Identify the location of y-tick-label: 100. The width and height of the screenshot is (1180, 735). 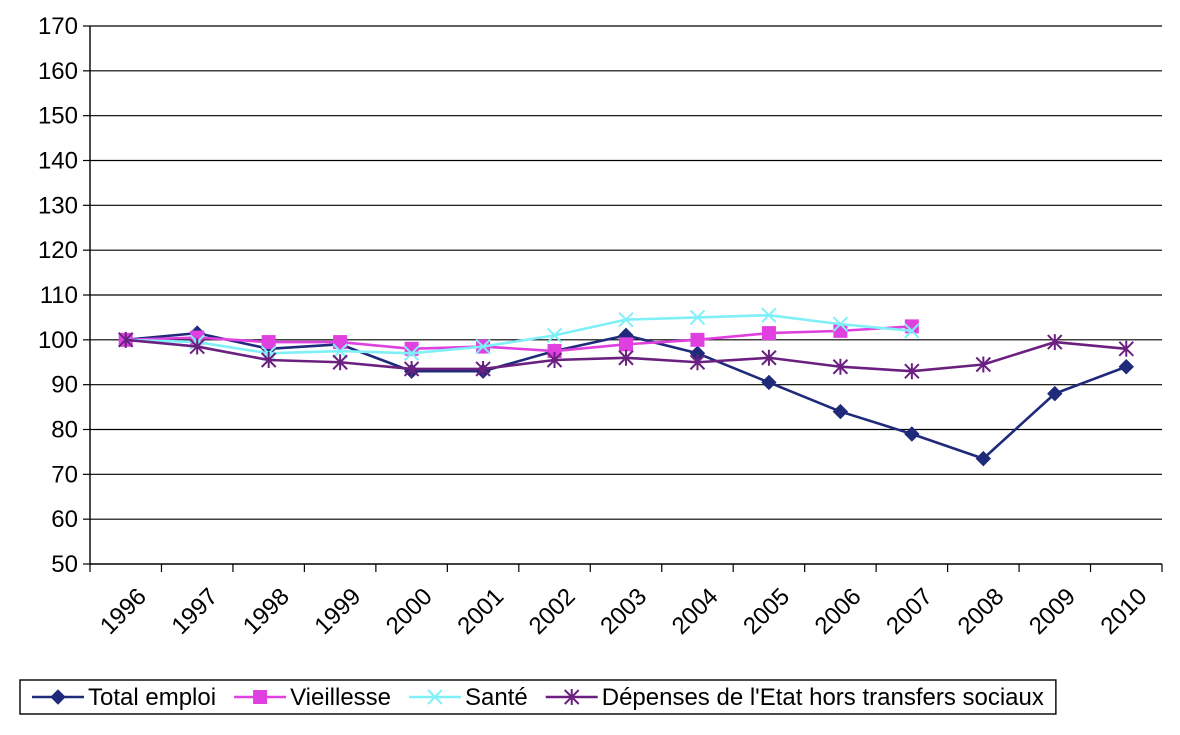
(58, 340).